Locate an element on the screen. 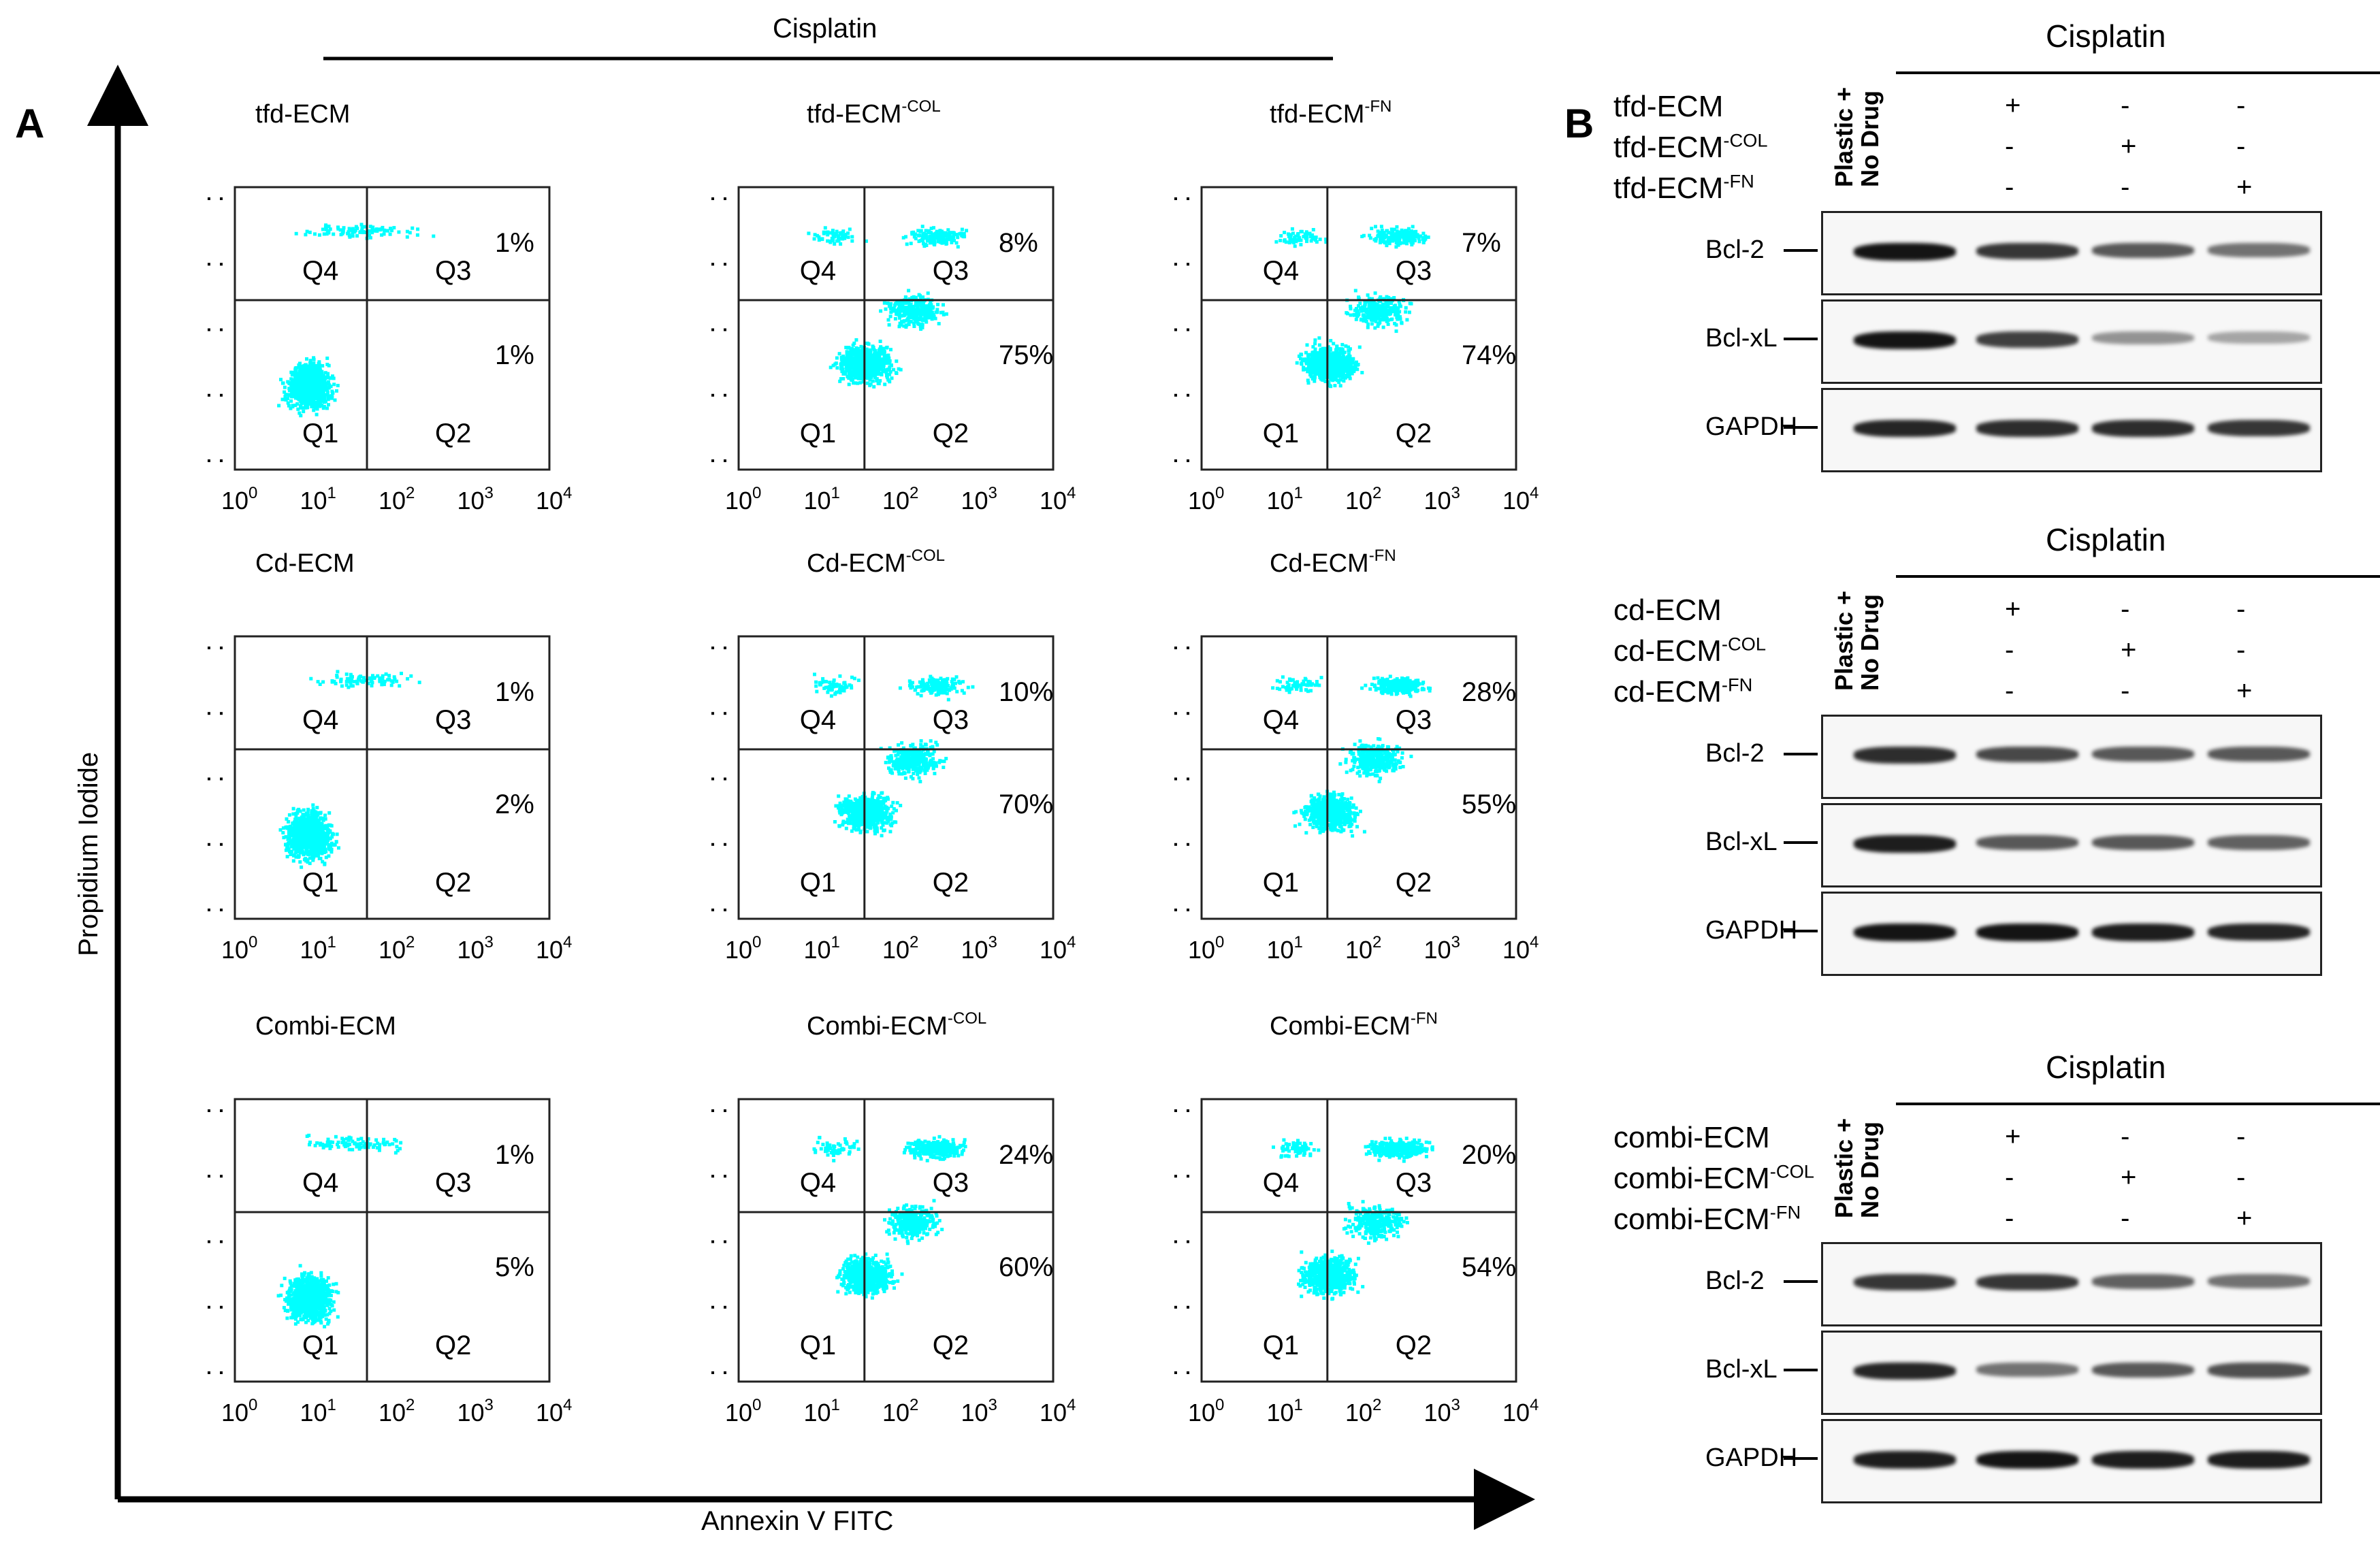  plot-title: Cd-ECM is located at coordinates (305, 563).